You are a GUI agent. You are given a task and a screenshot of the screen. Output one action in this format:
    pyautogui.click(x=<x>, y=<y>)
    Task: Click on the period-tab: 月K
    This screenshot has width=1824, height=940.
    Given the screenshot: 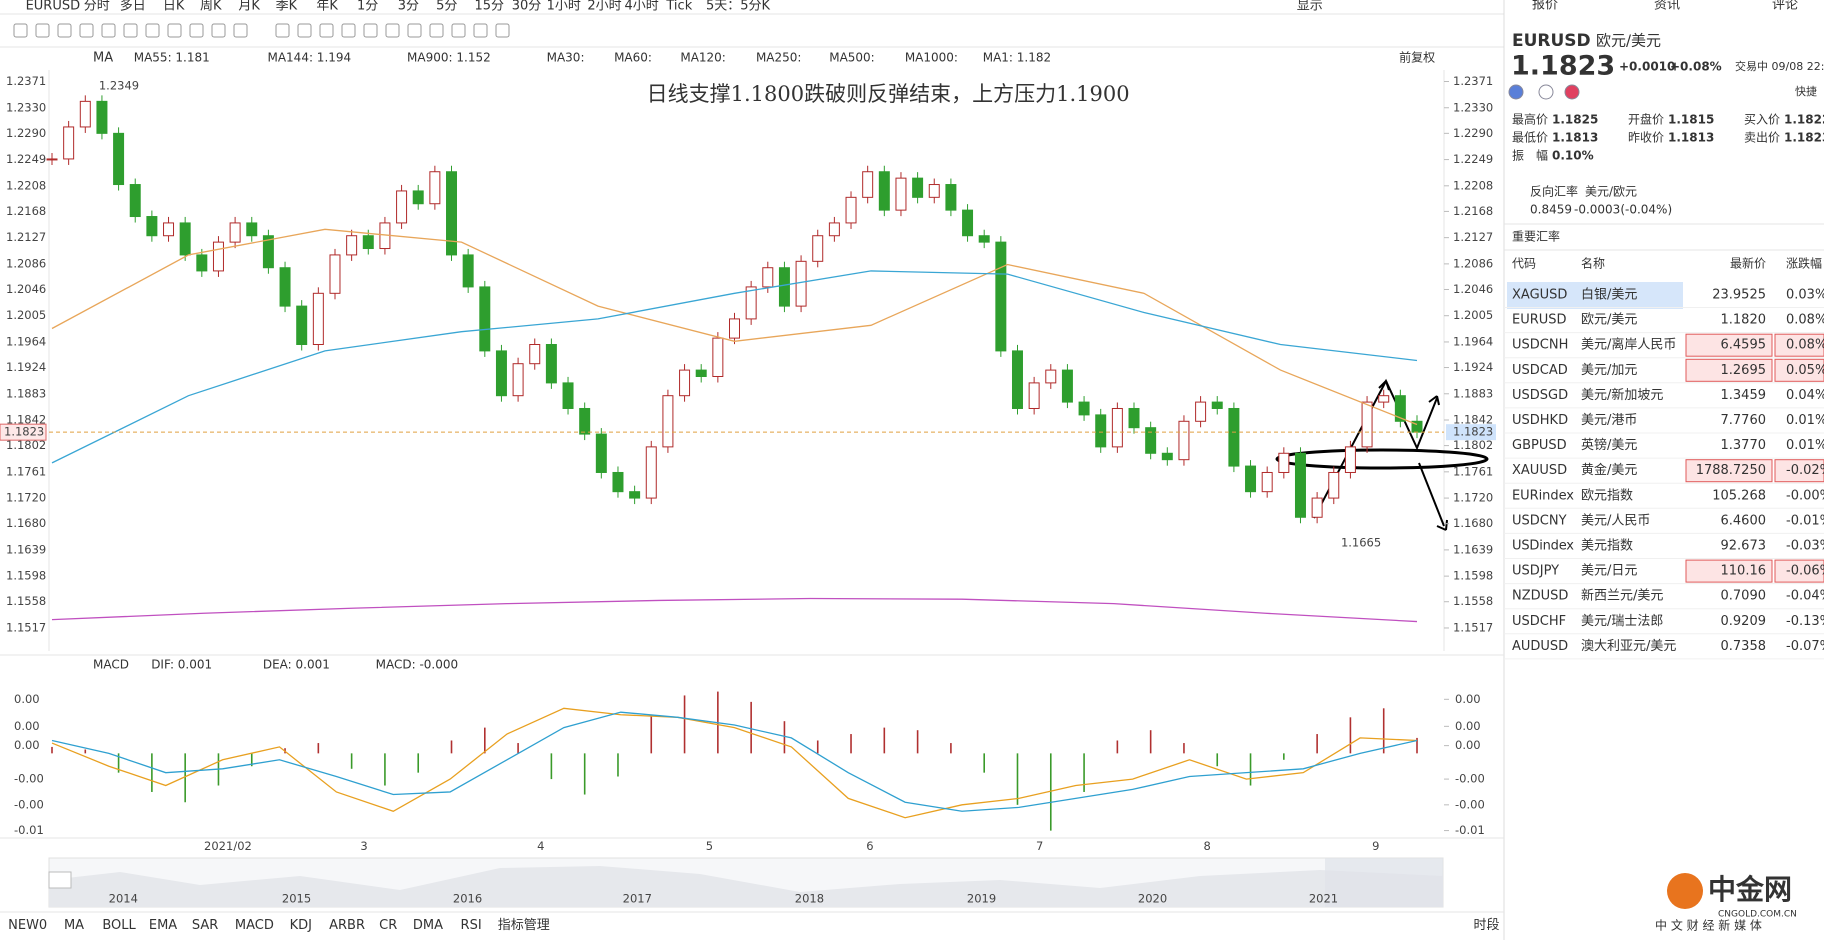 What is the action you would take?
    pyautogui.click(x=249, y=7)
    